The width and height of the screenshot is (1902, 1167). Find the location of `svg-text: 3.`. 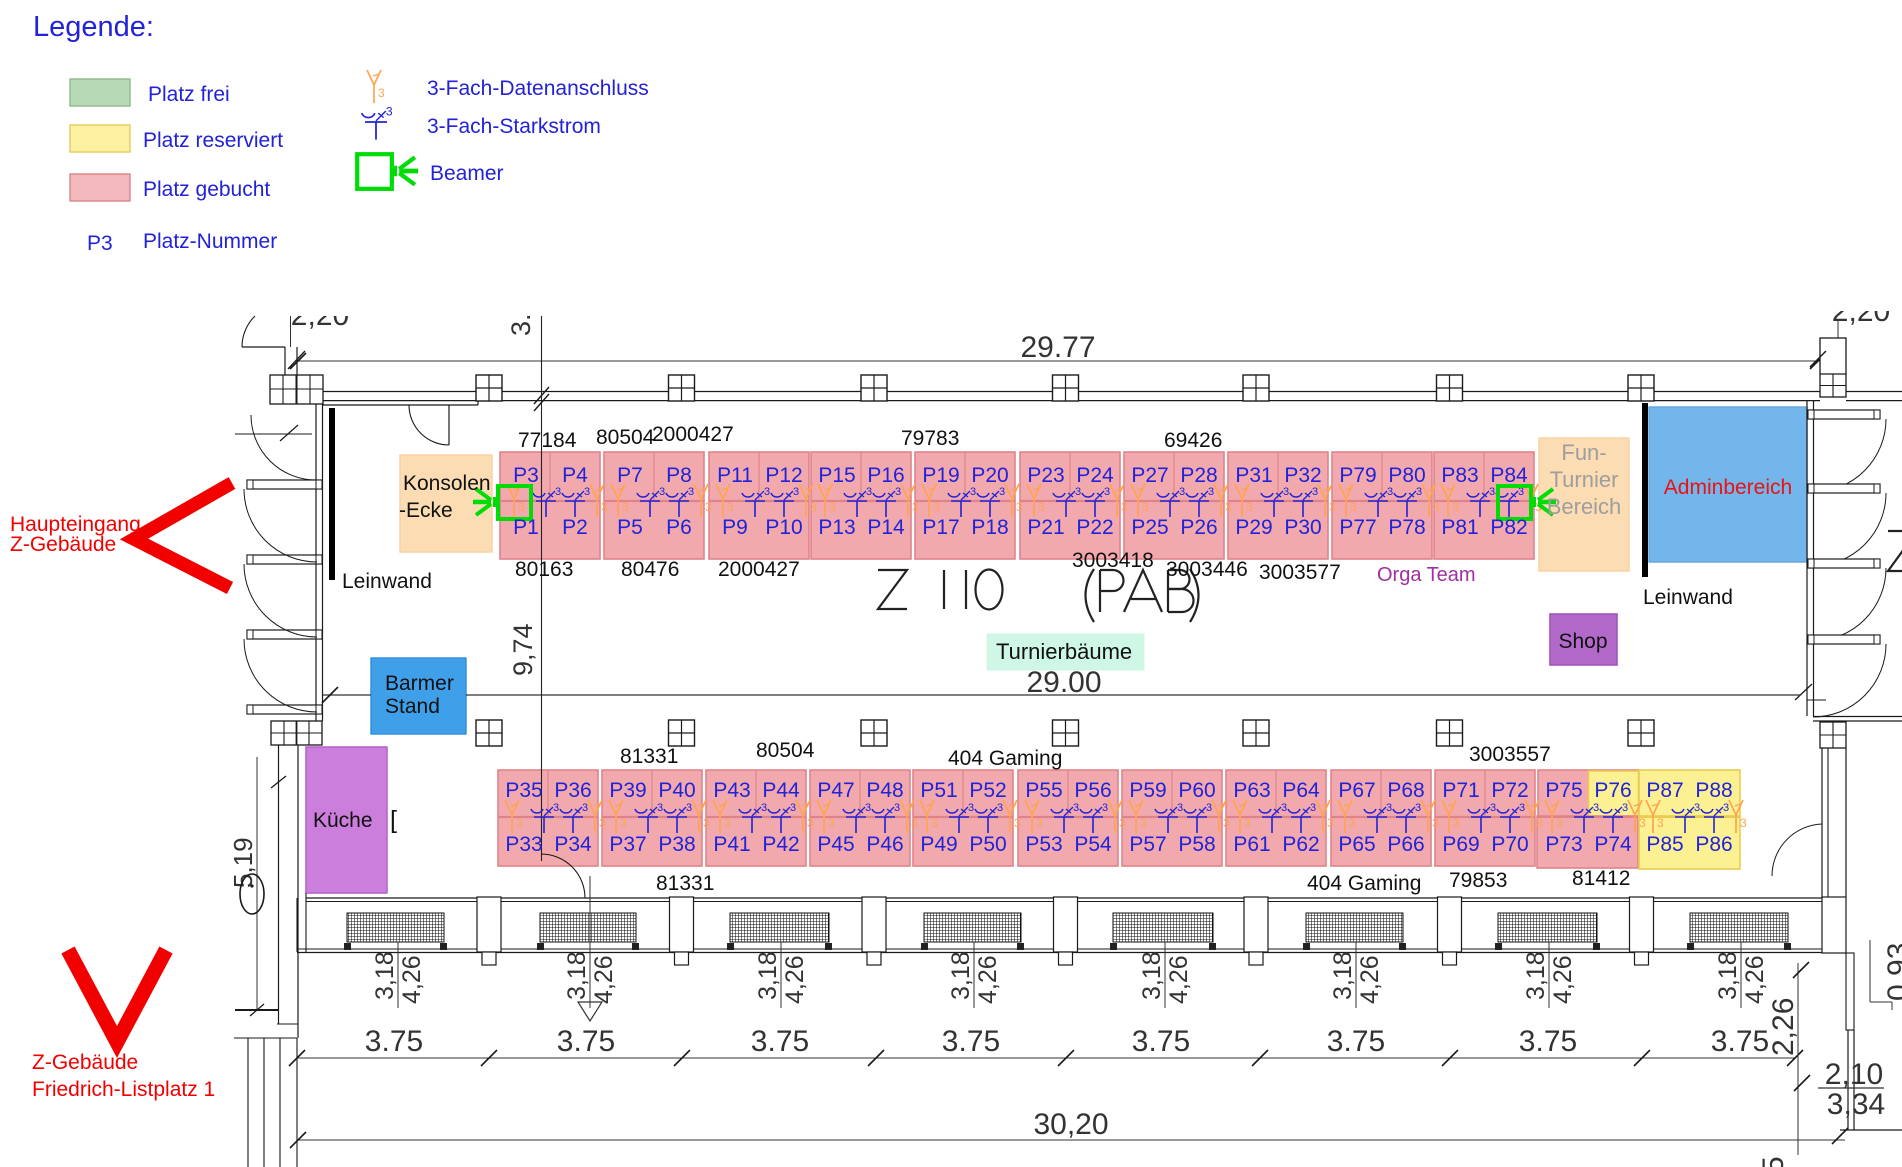

svg-text: 3. is located at coordinates (521, 324).